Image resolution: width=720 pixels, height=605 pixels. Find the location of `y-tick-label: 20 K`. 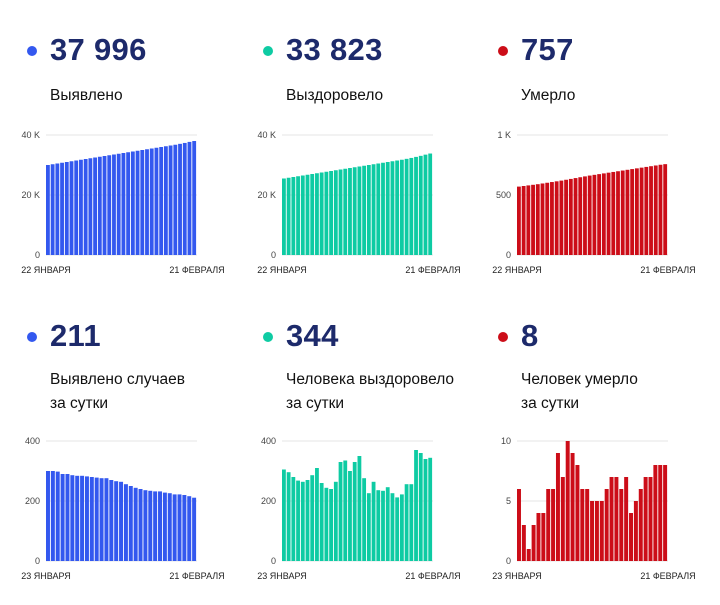

y-tick-label: 20 K is located at coordinates (266, 195).